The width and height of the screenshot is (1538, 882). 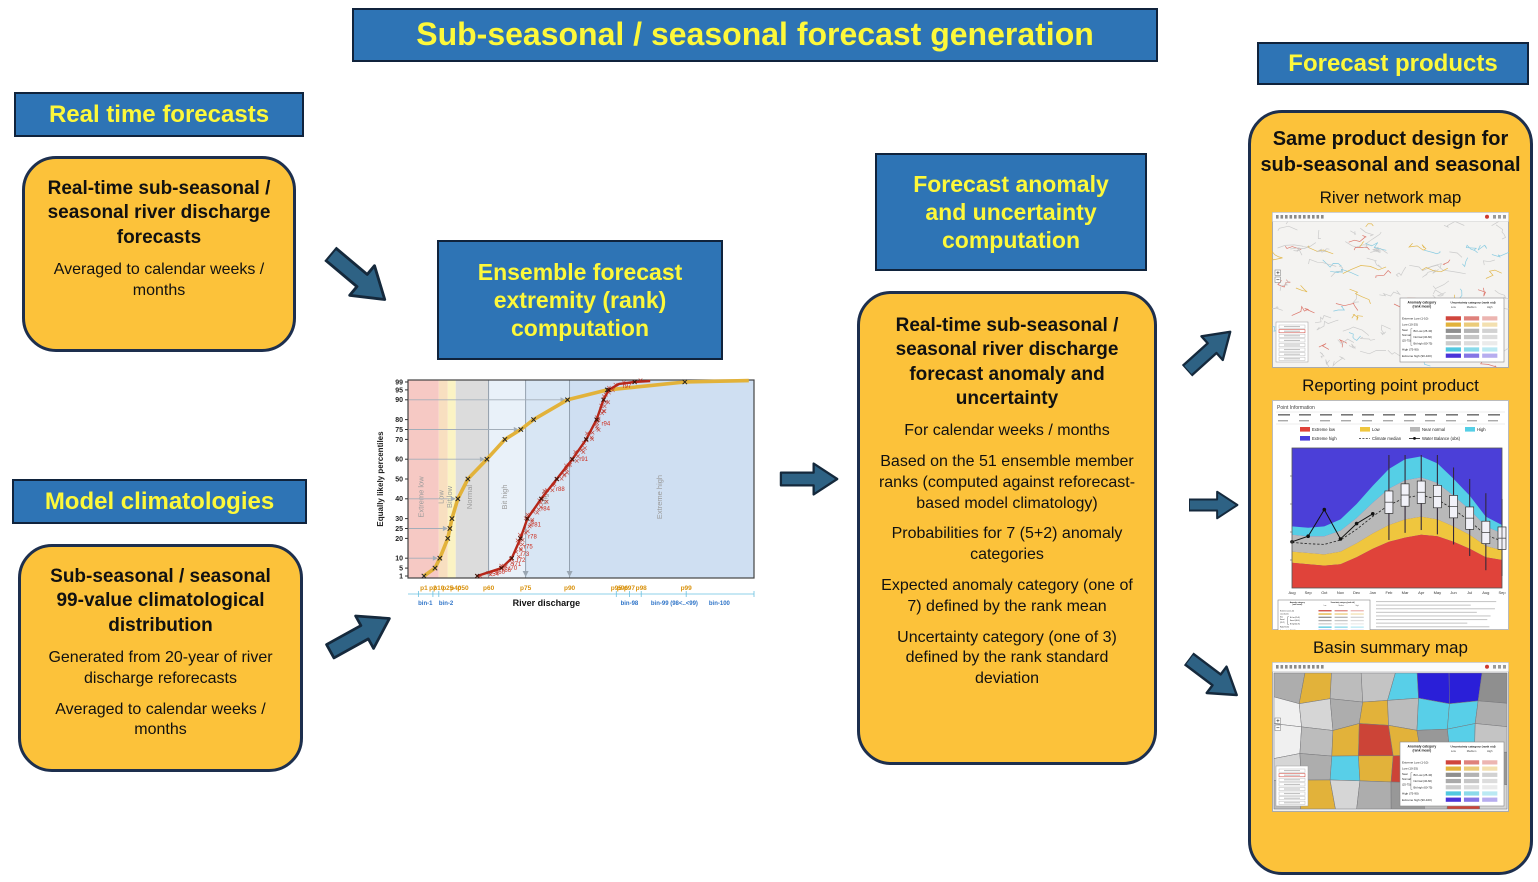 What do you see at coordinates (810, 481) in the screenshot?
I see `flow-arrow-rank-to-anomaly` at bounding box center [810, 481].